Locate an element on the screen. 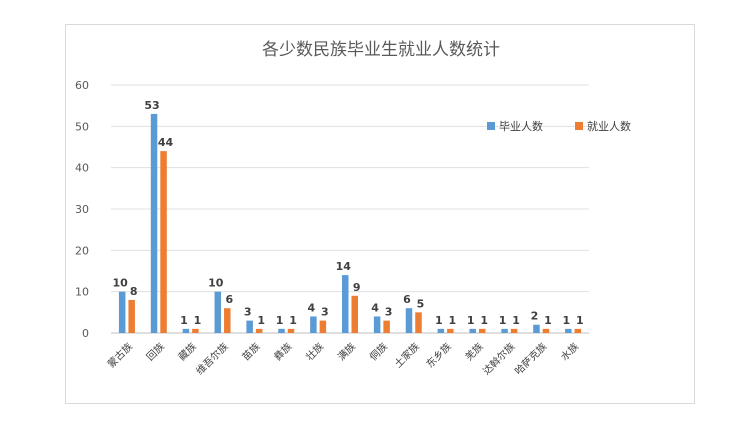 This screenshot has height=427, width=750. x-tick-label: 水族 is located at coordinates (569, 351).